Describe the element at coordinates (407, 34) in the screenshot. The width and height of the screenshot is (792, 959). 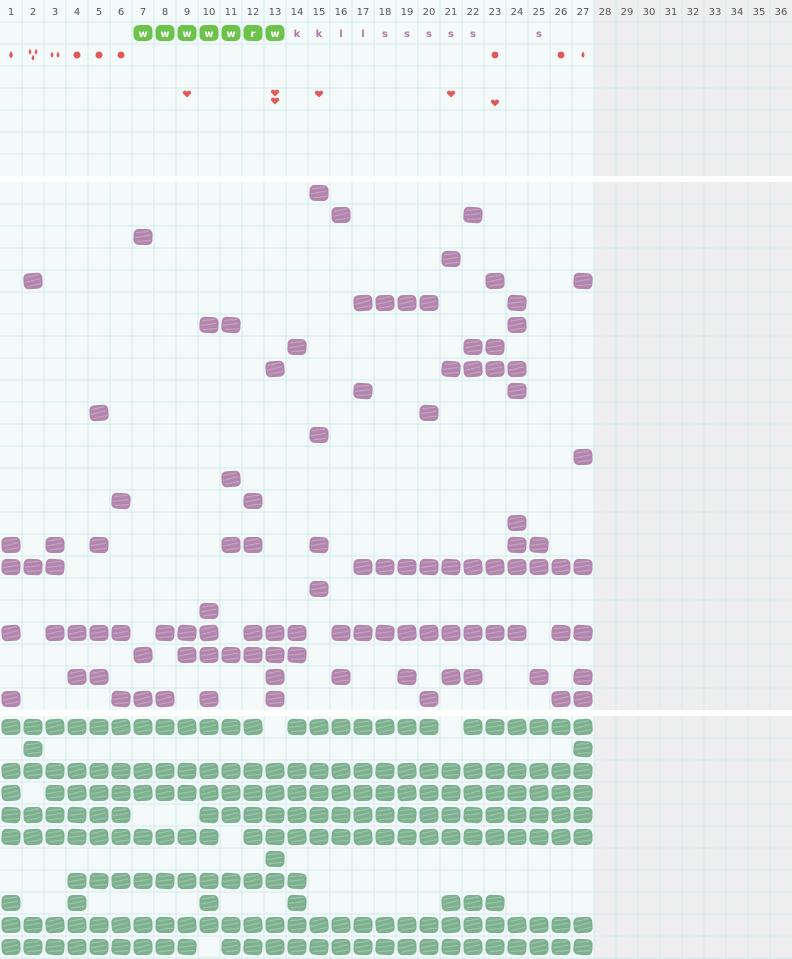
I see `habit-letter: s` at that location.